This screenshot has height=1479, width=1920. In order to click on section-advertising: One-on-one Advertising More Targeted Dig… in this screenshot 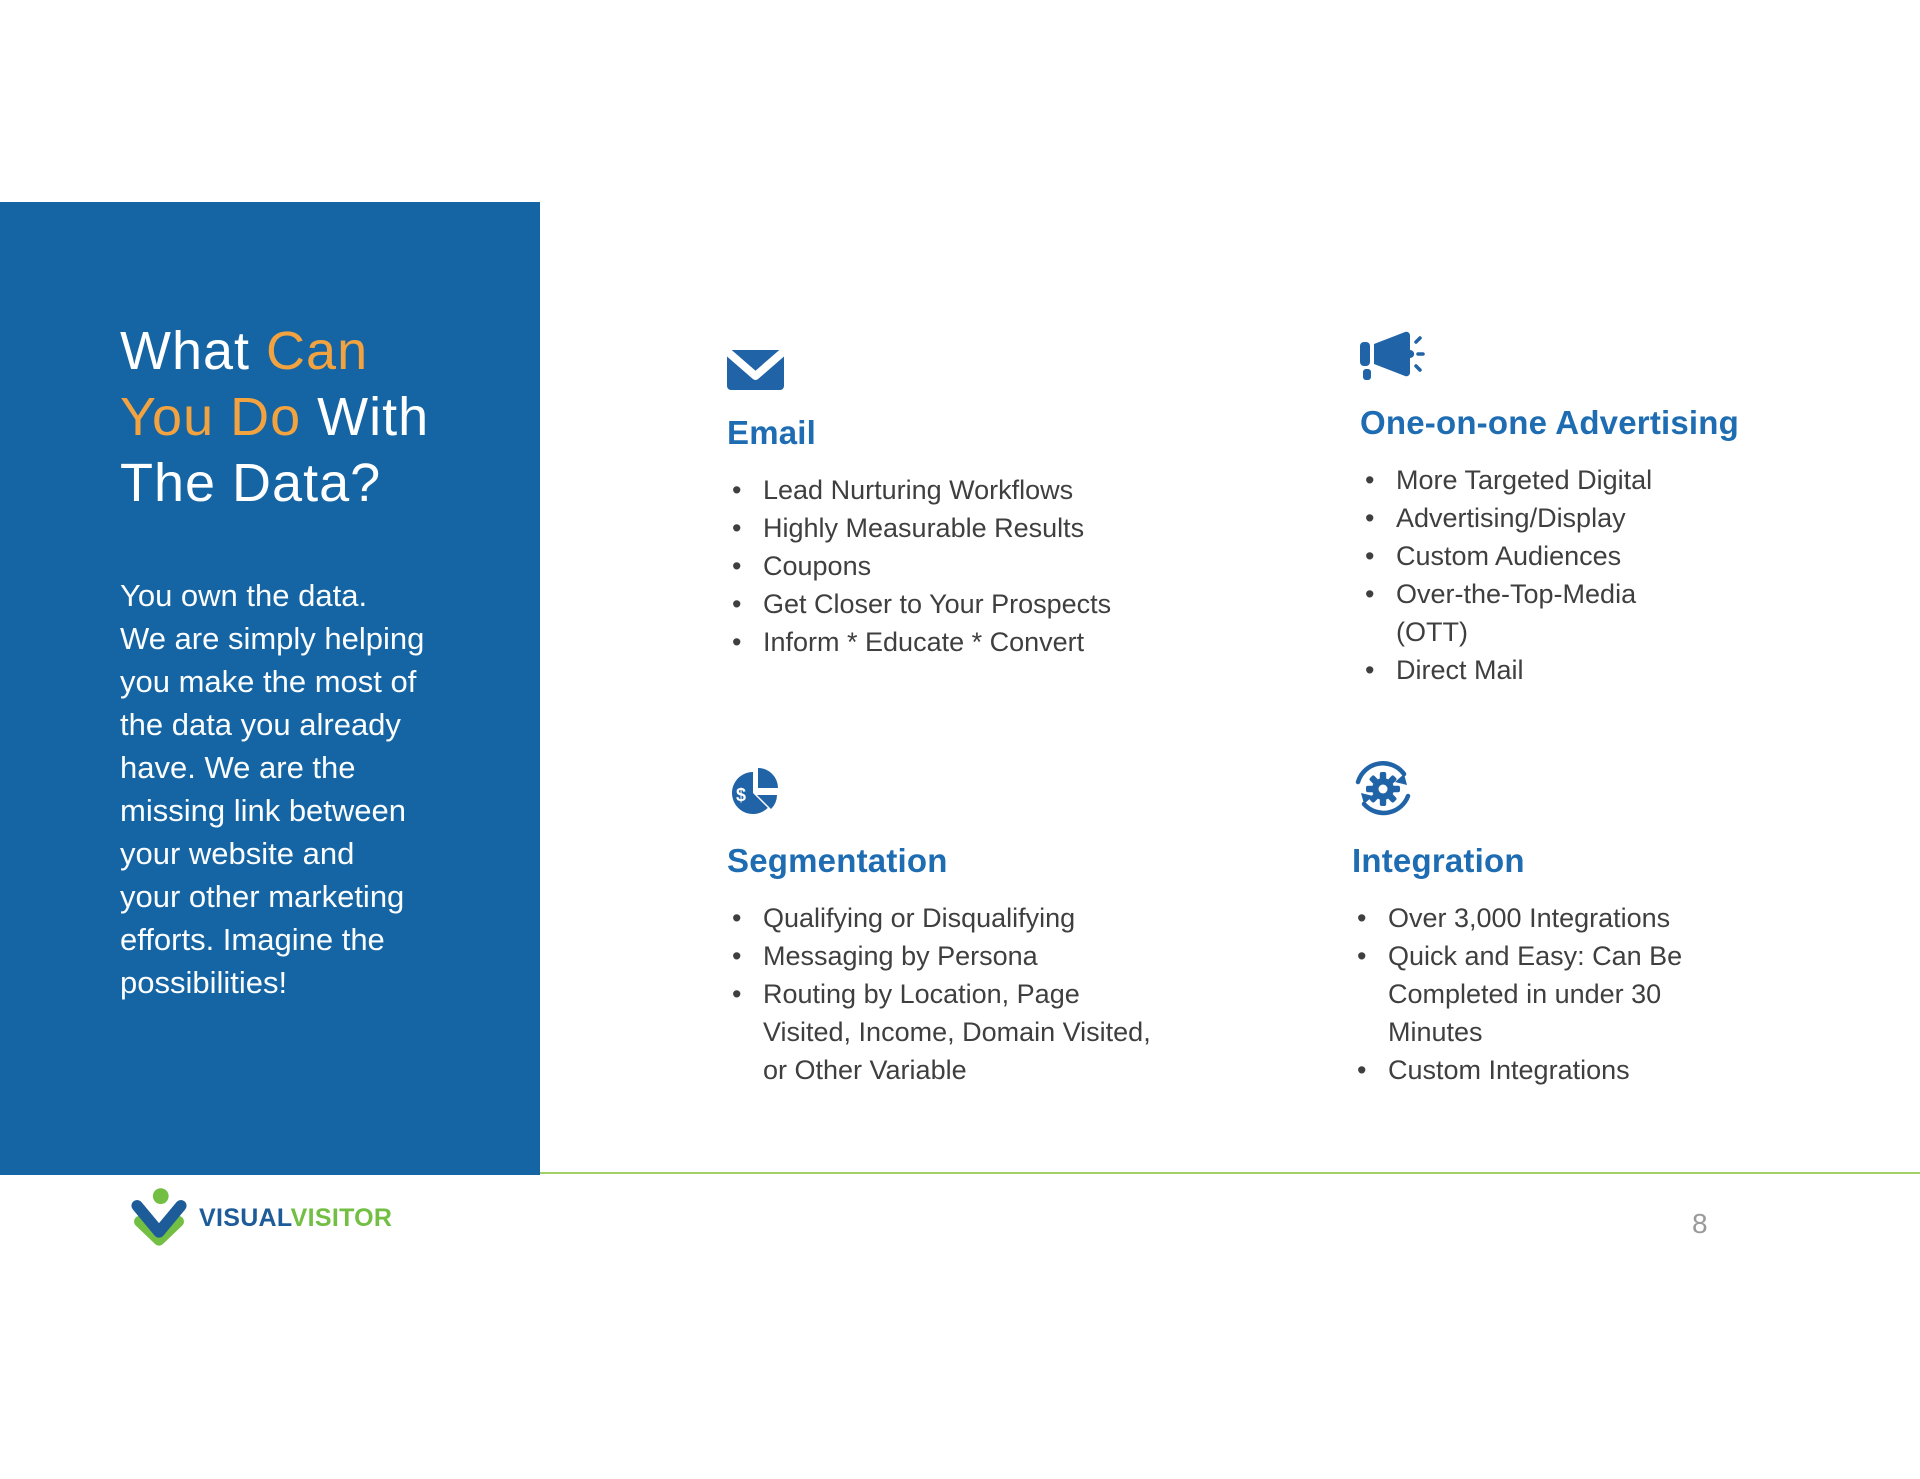, I will do `click(1575, 504)`.